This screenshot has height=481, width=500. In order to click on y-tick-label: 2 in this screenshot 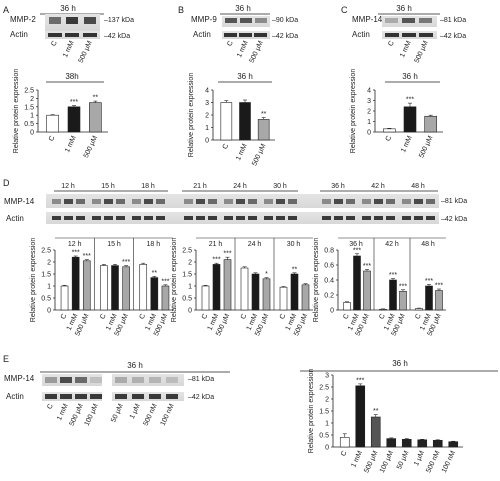, I will do `click(369, 112)`.